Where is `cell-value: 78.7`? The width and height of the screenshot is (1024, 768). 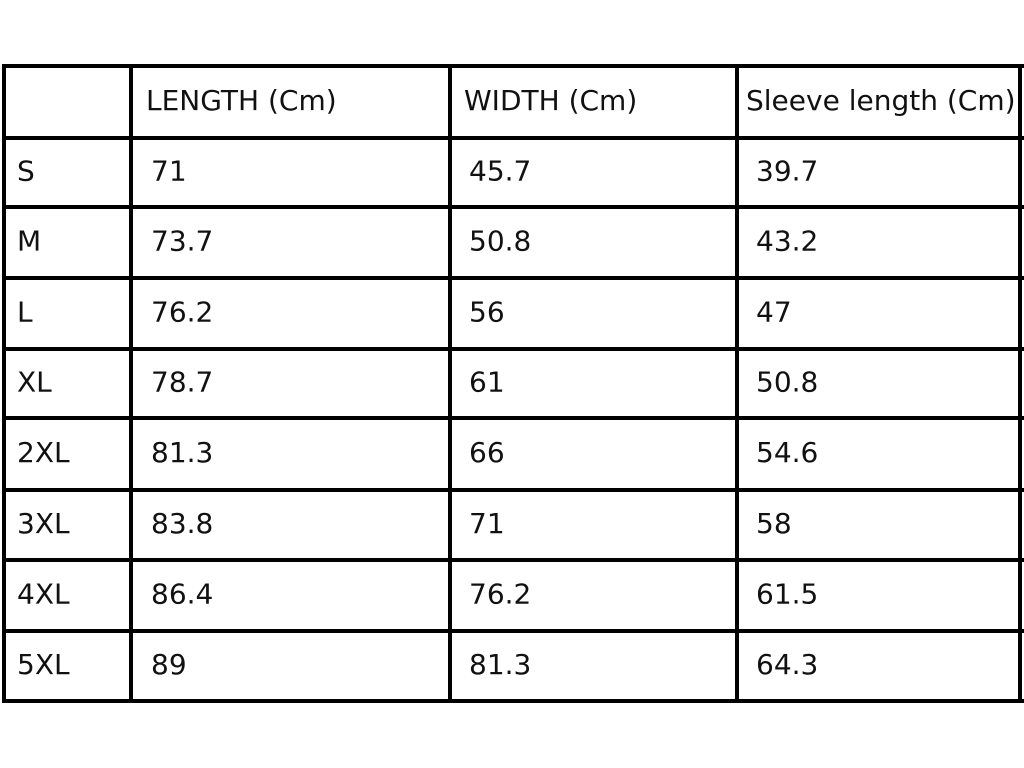 cell-value: 78.7 is located at coordinates (182, 382).